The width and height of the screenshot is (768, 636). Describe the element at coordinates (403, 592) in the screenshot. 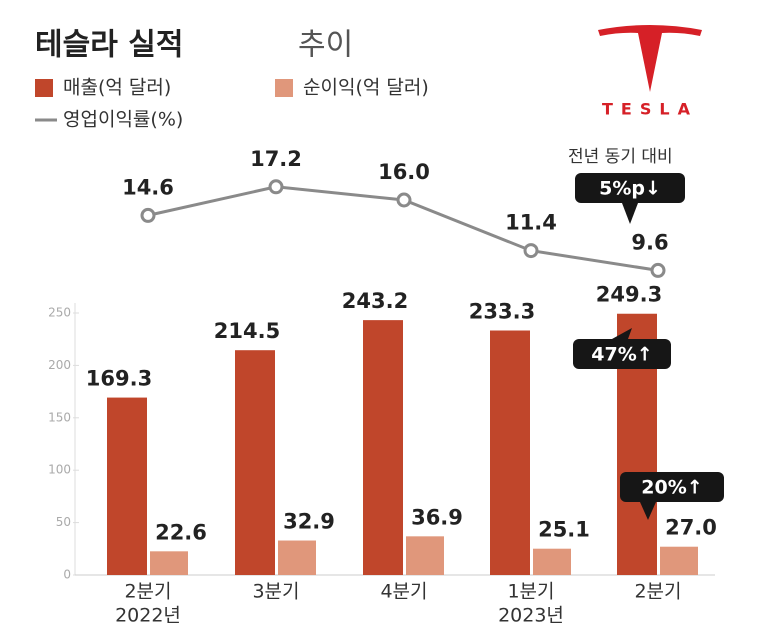

I see `x-tick-label: 4분기` at that location.